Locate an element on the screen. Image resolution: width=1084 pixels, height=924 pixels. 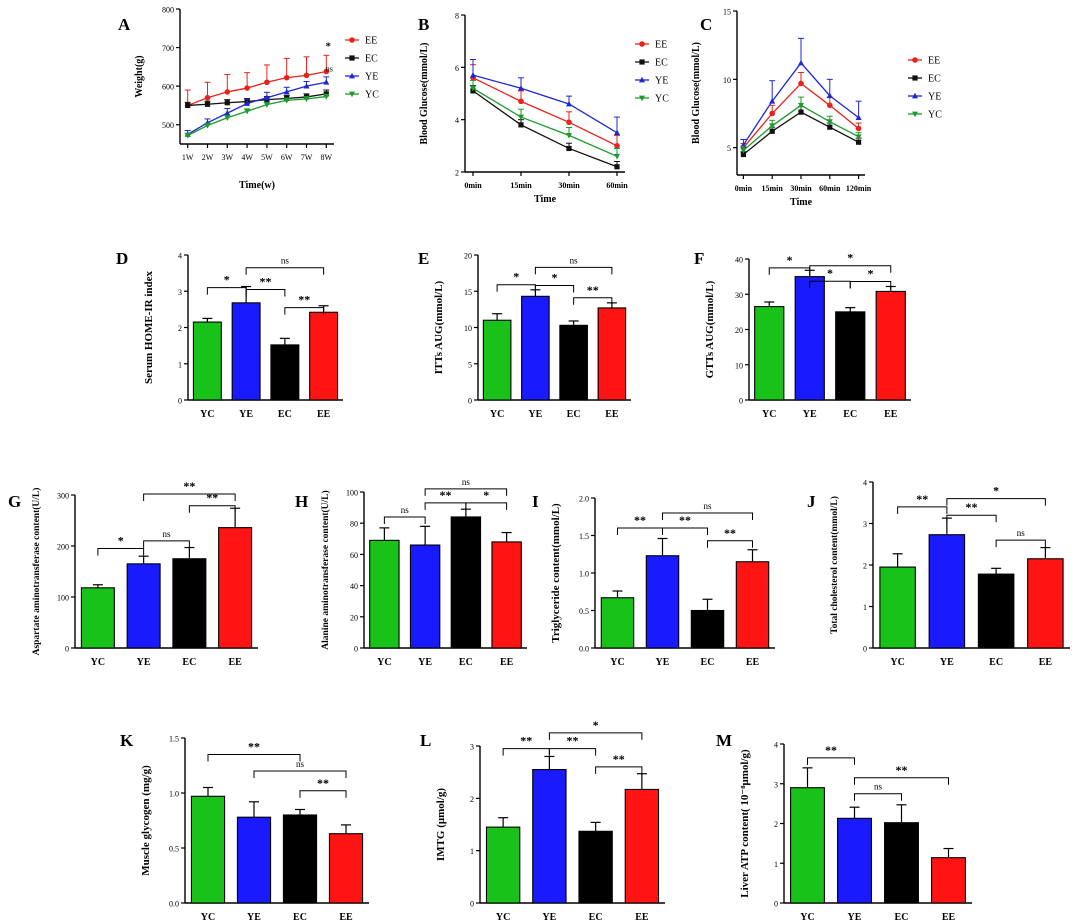
y-tick-label: 100 is located at coordinates (352, 493).